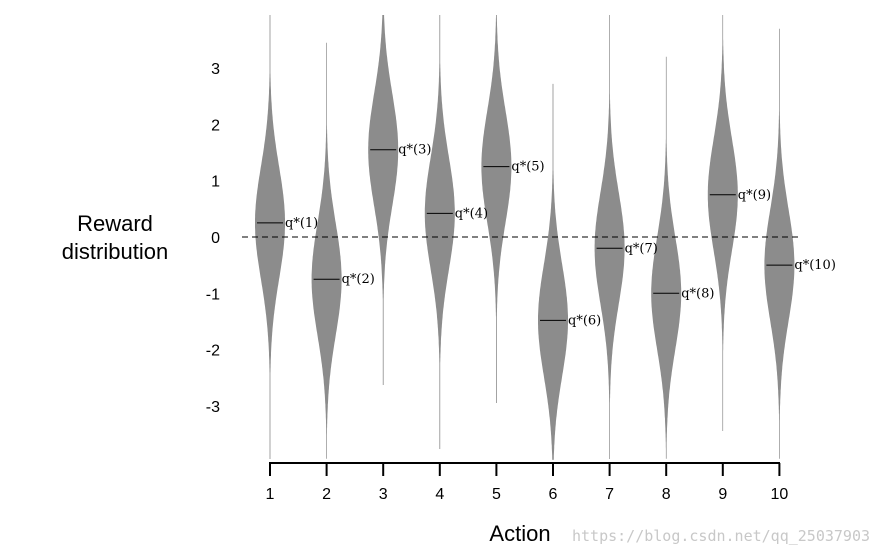  What do you see at coordinates (270, 494) in the screenshot?
I see `x-tick-label-1: 1` at bounding box center [270, 494].